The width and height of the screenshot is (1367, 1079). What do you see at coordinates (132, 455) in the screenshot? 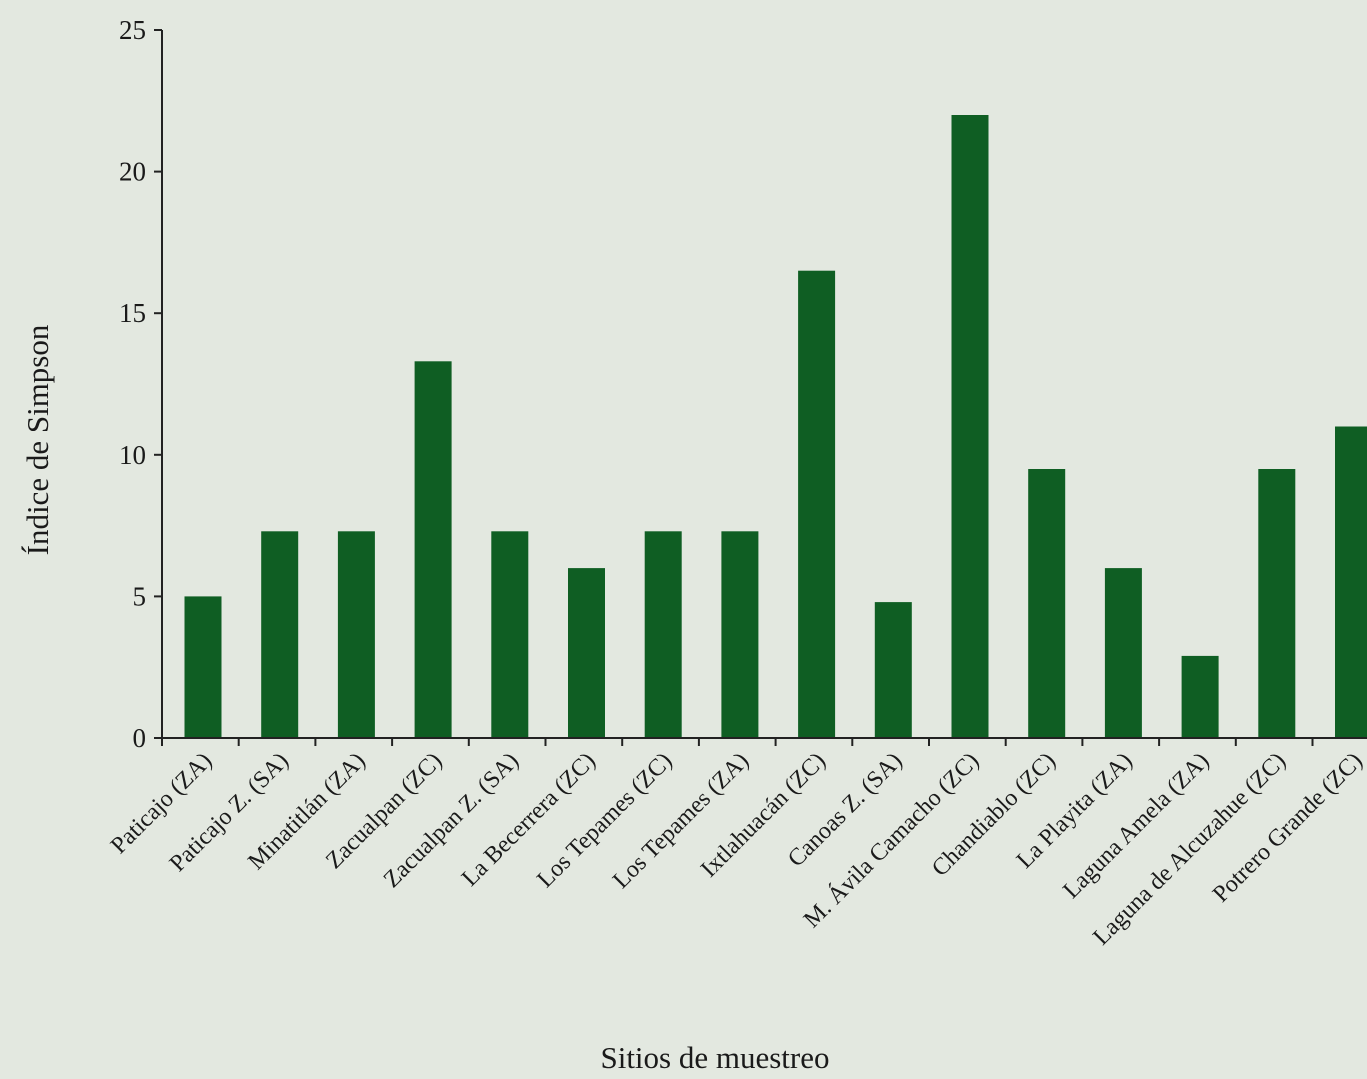
I see `y-tick-label: 10` at bounding box center [132, 455].